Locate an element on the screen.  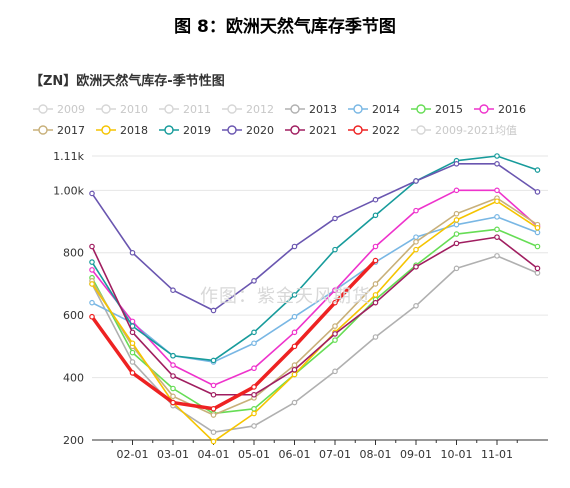
legend-label: 2015 is located at coordinates (449, 109).